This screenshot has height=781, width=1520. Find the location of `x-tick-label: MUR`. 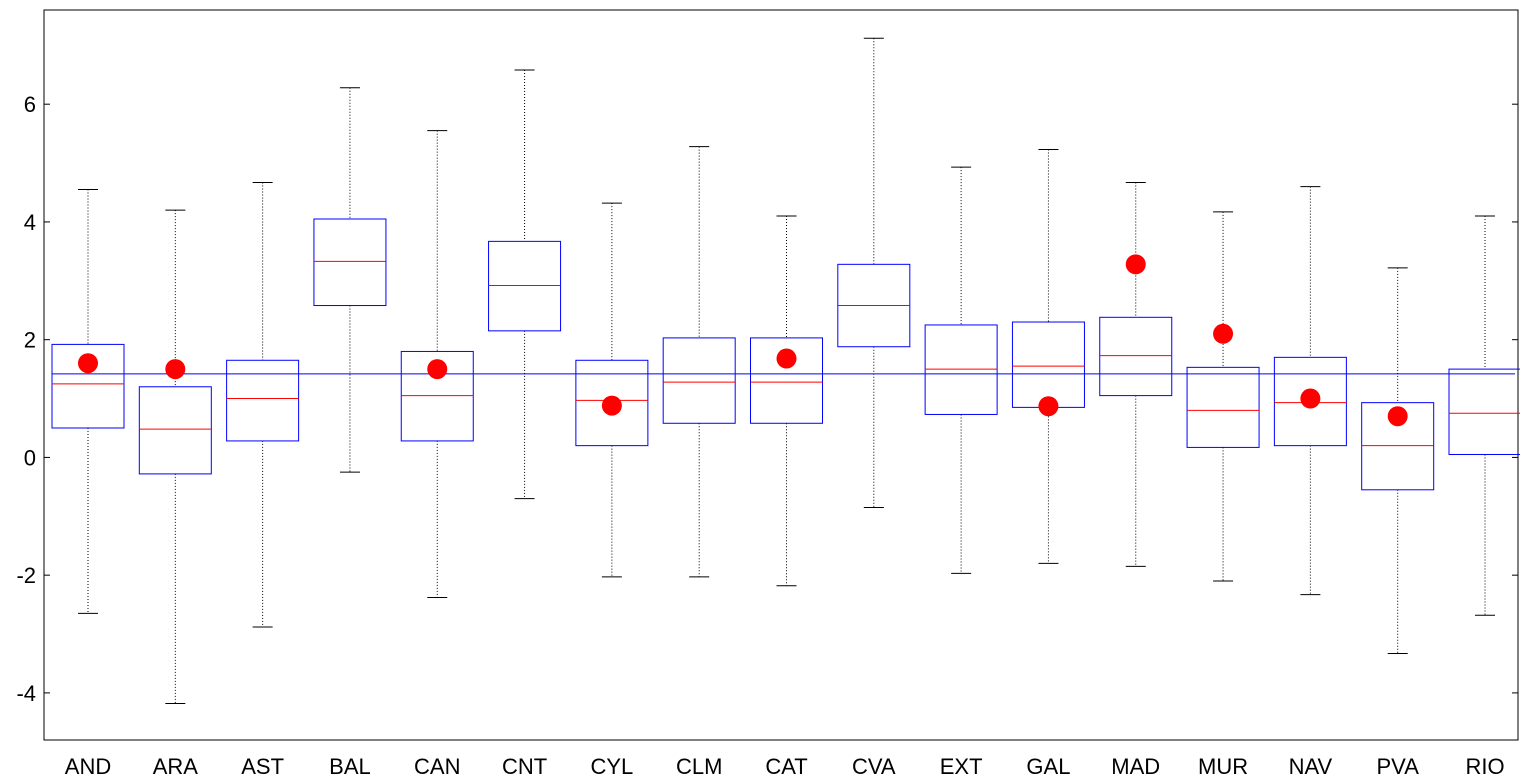

x-tick-label: MUR is located at coordinates (1223, 766).